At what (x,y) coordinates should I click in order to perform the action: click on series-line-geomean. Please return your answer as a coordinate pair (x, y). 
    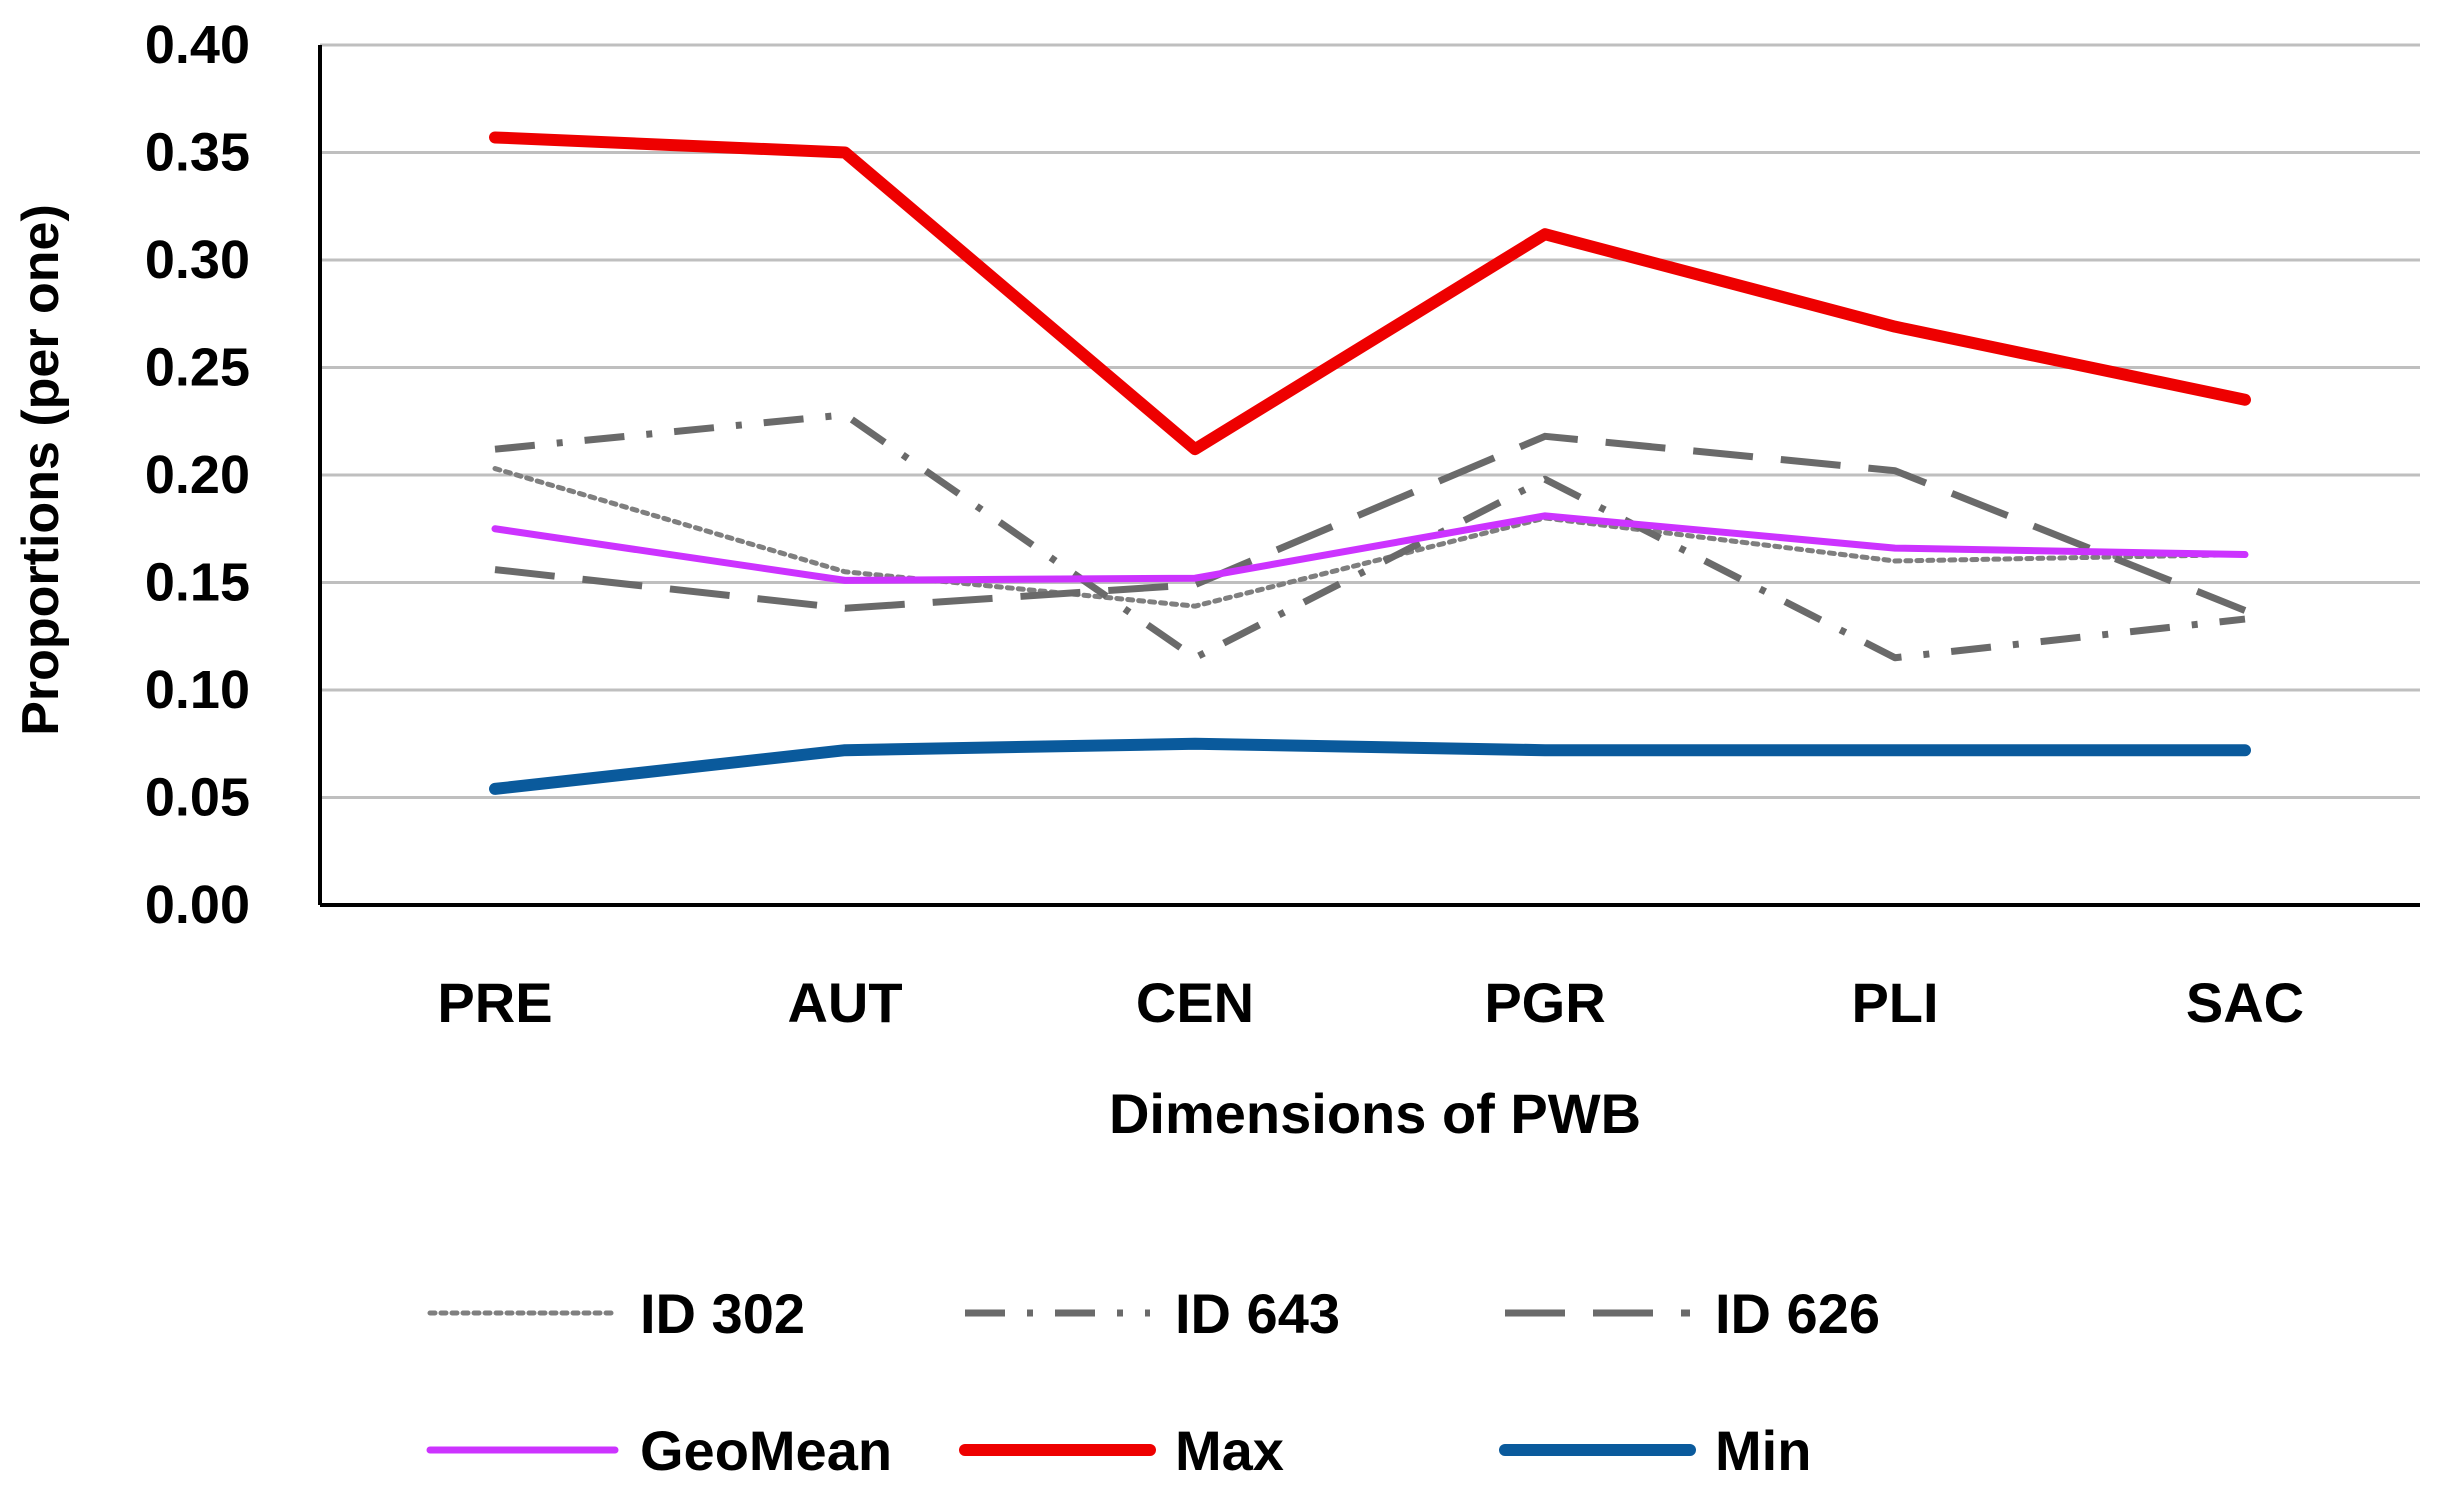
    Looking at the image, I should click on (1370, 548).